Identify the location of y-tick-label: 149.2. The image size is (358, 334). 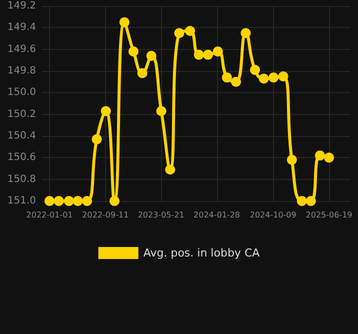
(21, 6).